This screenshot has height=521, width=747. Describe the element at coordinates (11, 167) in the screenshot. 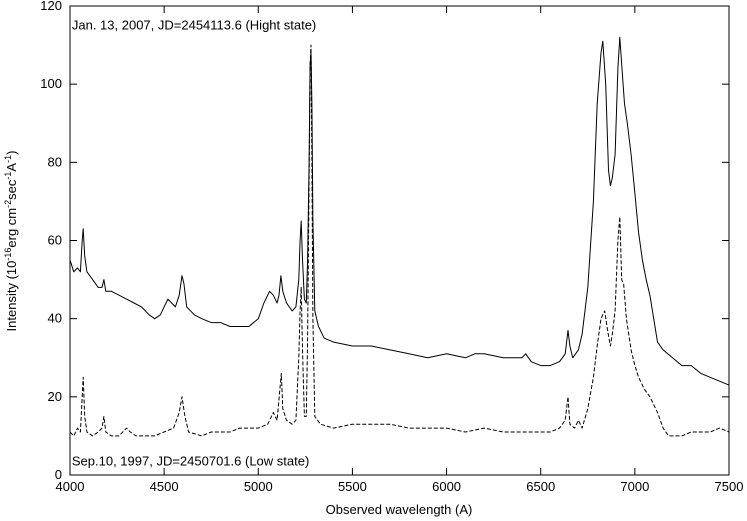

I see `ylabel-mid3: A` at that location.